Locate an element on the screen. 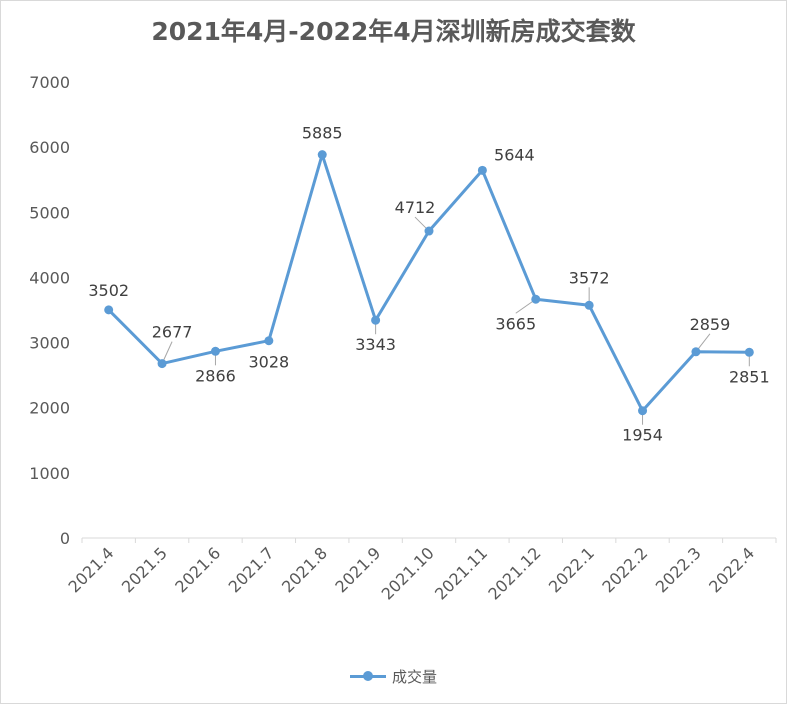 The image size is (787, 704). y-tick-label: 6000 is located at coordinates (49, 147).